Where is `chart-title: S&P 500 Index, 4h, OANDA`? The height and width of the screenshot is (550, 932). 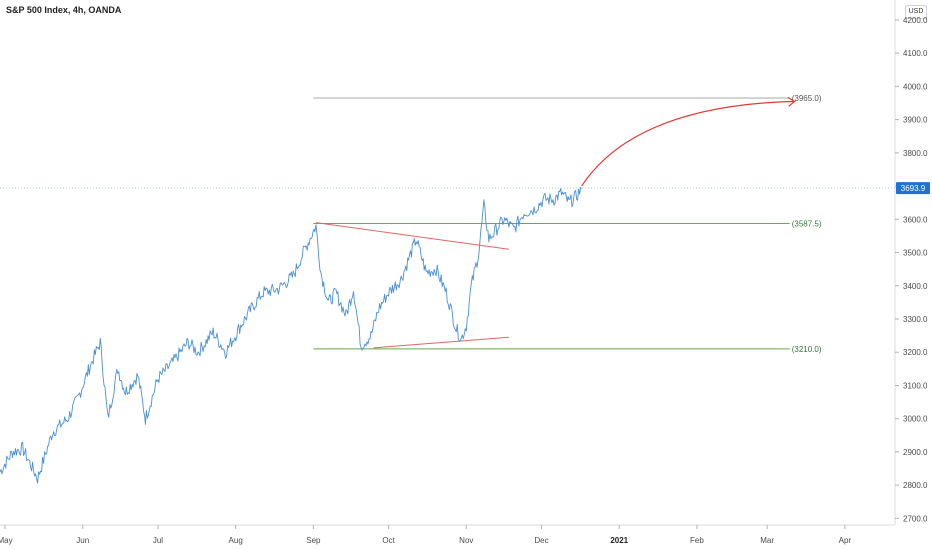
chart-title: S&P 500 Index, 4h, OANDA is located at coordinates (64, 10).